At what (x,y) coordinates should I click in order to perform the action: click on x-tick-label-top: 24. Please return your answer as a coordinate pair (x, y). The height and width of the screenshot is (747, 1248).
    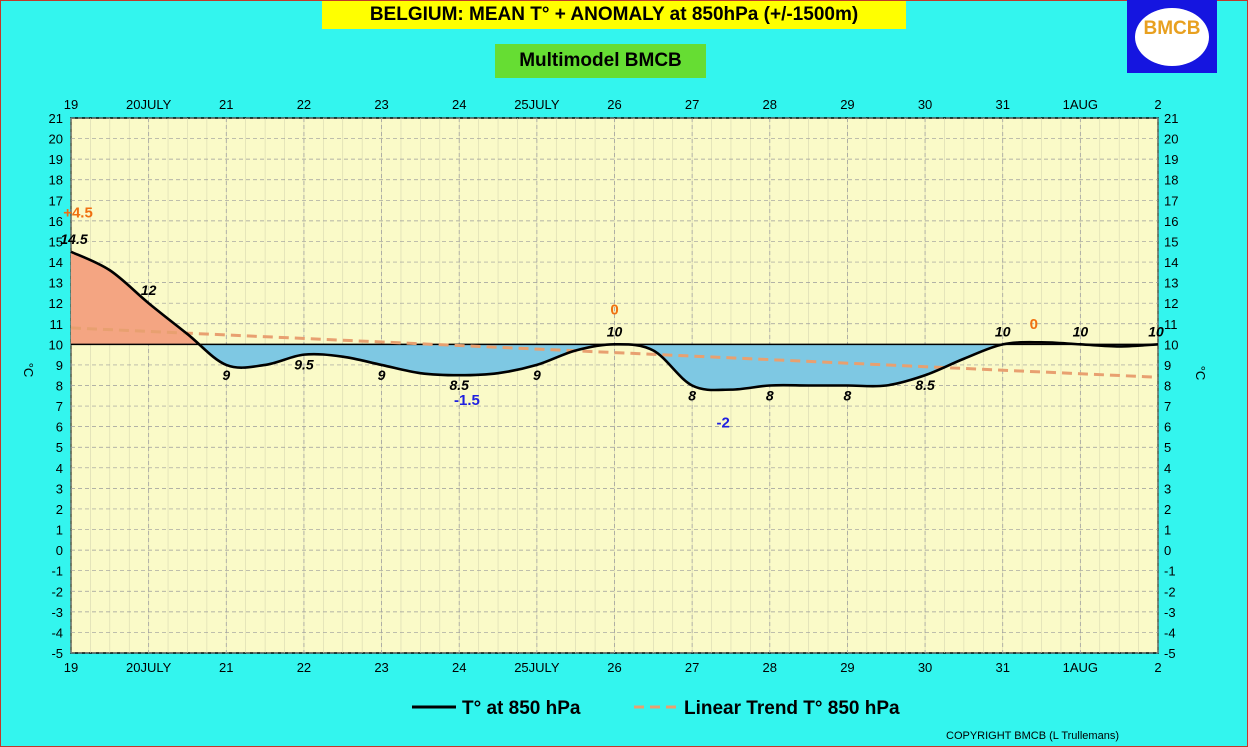
    Looking at the image, I should click on (459, 104).